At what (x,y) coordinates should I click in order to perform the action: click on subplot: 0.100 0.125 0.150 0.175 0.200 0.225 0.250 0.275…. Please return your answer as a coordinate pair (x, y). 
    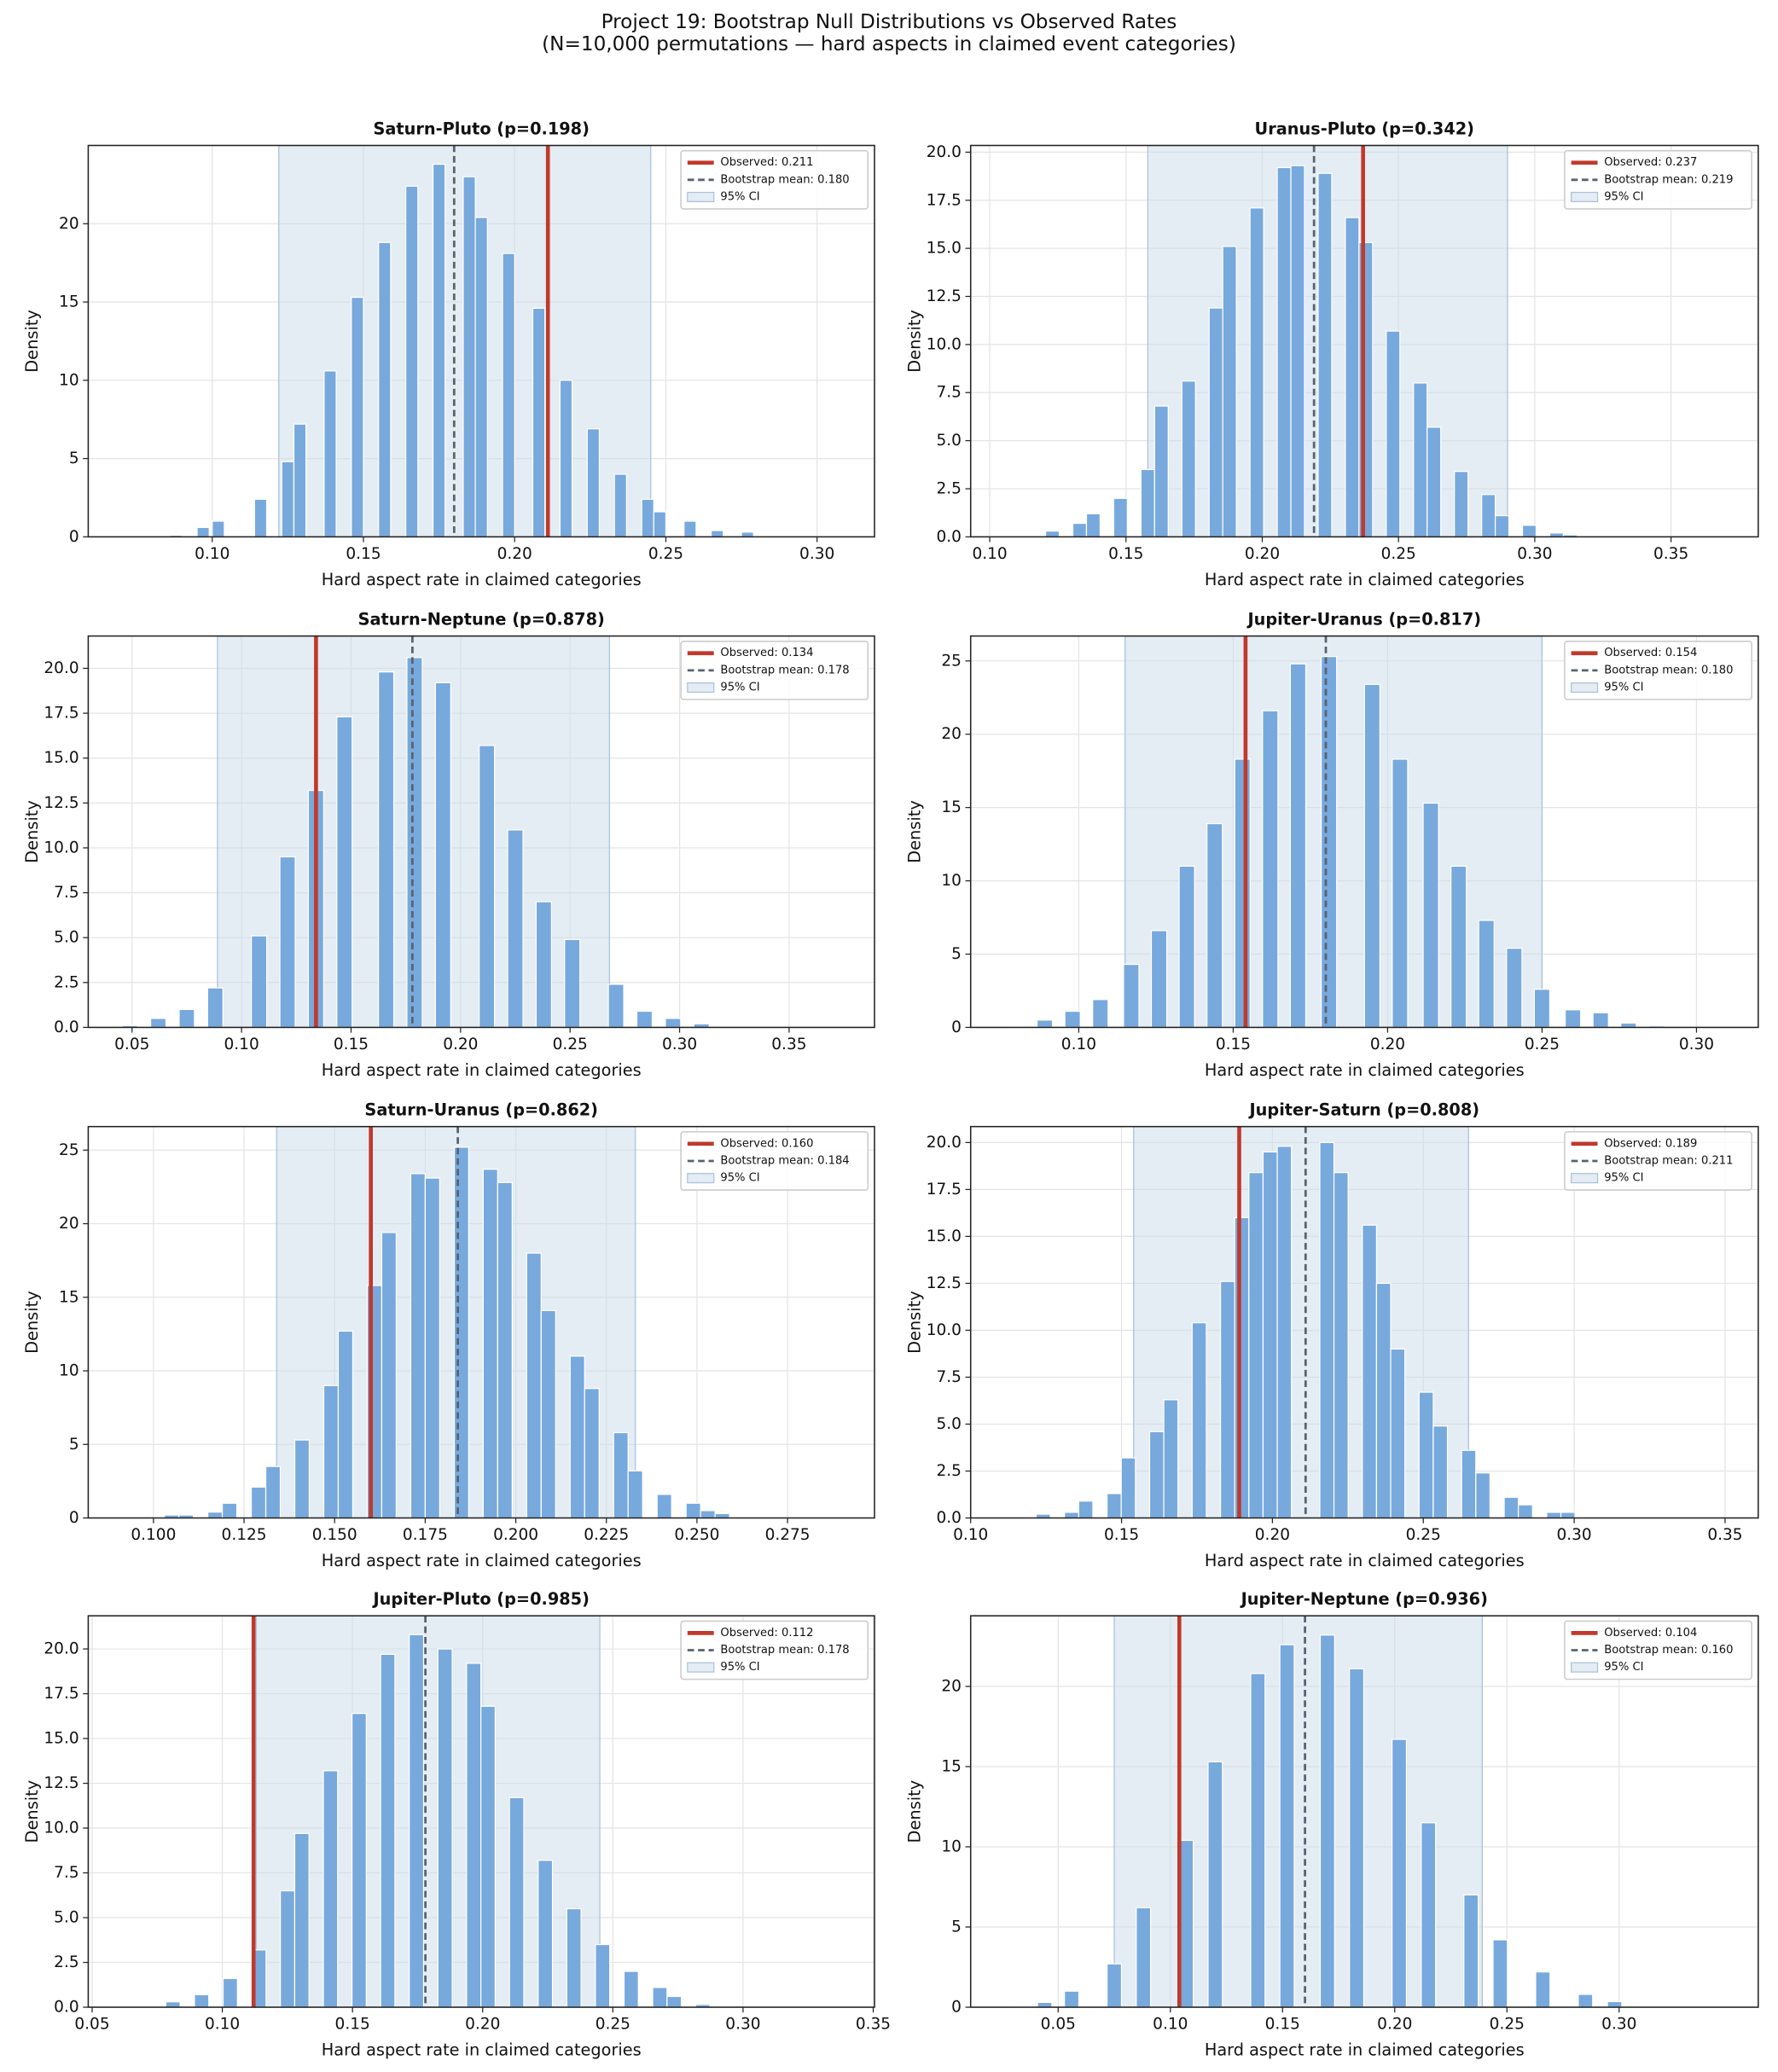
    Looking at the image, I should click on (448, 1335).